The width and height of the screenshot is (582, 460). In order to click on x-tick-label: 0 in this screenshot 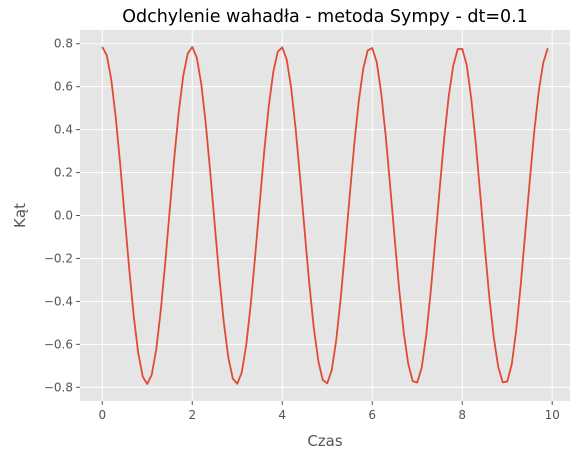, I will do `click(102, 415)`.